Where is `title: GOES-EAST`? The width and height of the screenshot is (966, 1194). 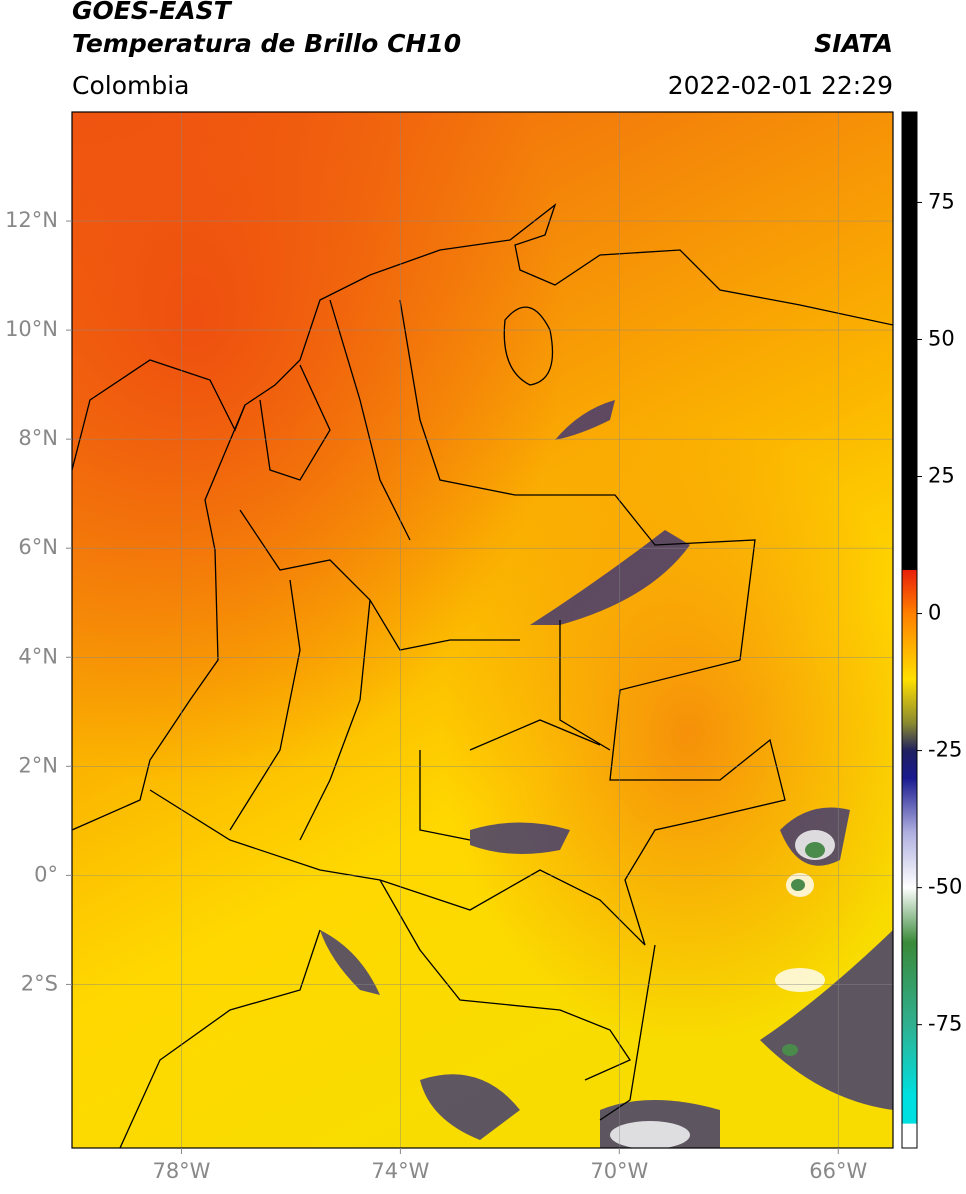 title: GOES-EAST is located at coordinates (152, 12).